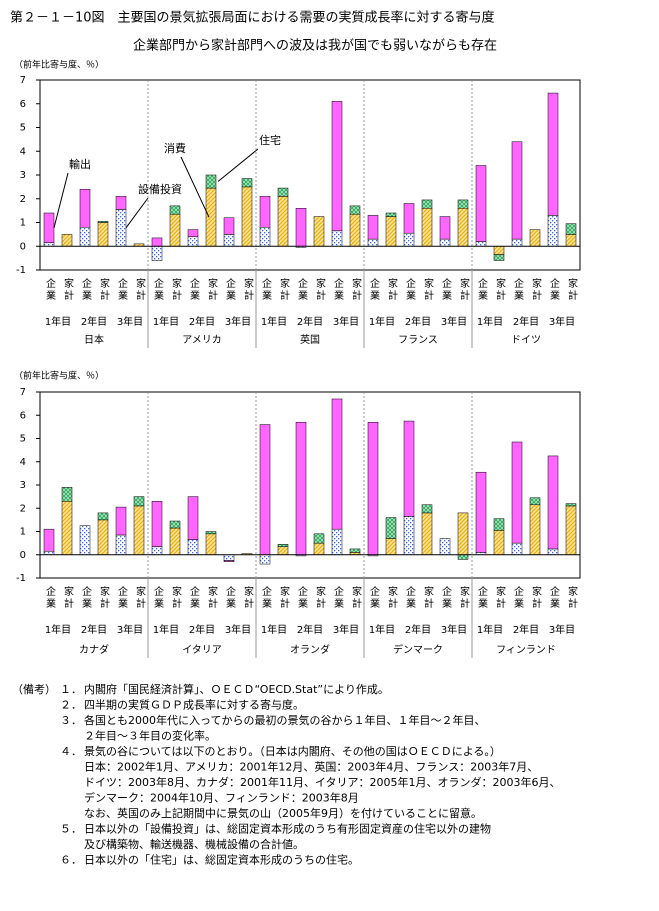 The image size is (659, 911). Describe the element at coordinates (238, 629) in the screenshot. I see `year-label: 3年目` at that location.